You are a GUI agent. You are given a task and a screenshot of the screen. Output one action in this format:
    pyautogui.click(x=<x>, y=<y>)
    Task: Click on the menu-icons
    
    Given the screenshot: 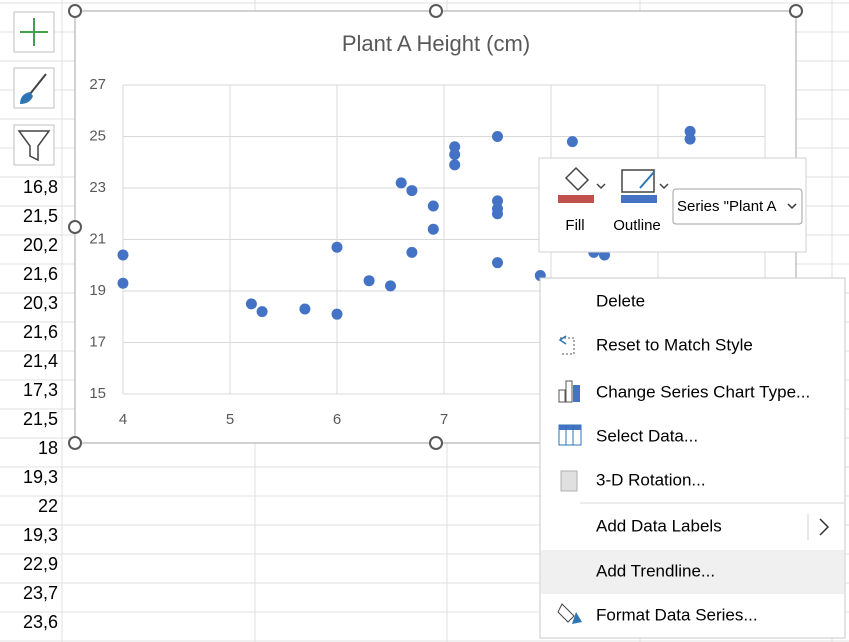 What is the action you would take?
    pyautogui.click(x=693, y=479)
    